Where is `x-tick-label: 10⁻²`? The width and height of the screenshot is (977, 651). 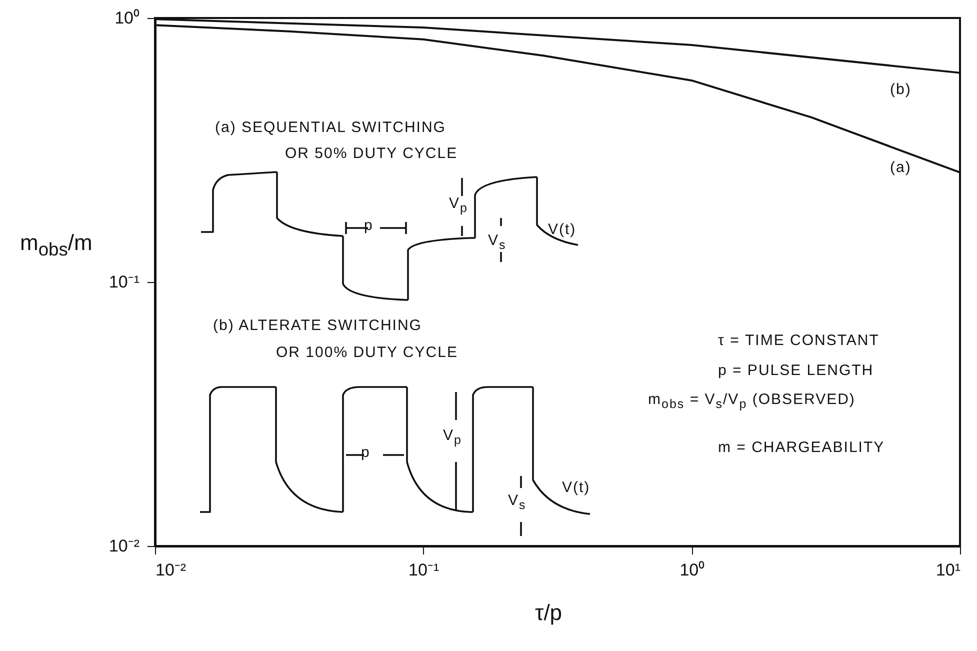
x-tick-label: 10⁻² is located at coordinates (171, 570).